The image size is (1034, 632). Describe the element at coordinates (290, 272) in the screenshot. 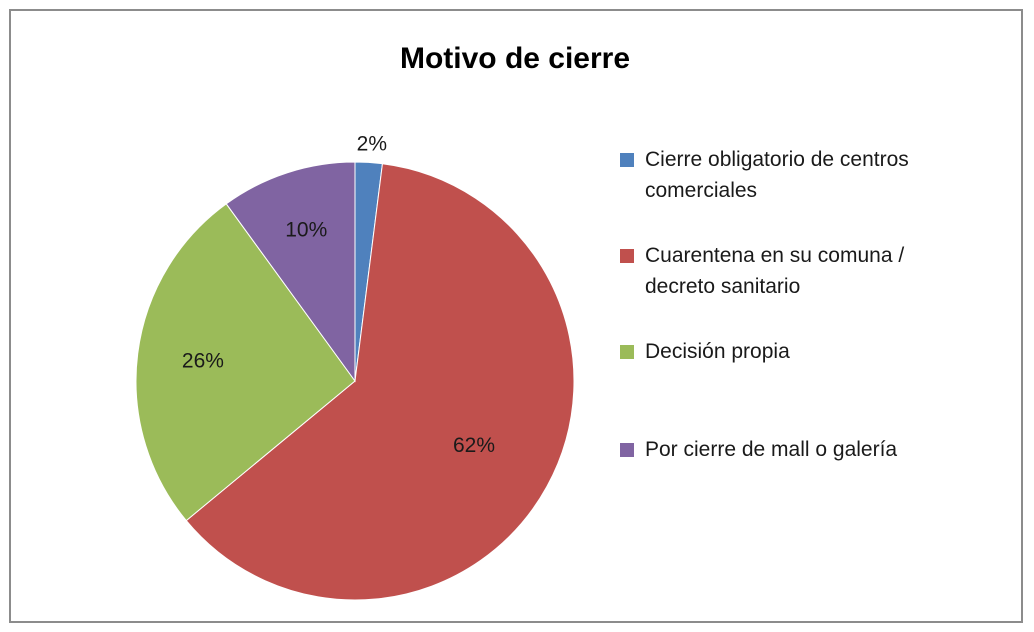

I see `pie-slice-por-cierre-de-mall-o-galeria` at that location.